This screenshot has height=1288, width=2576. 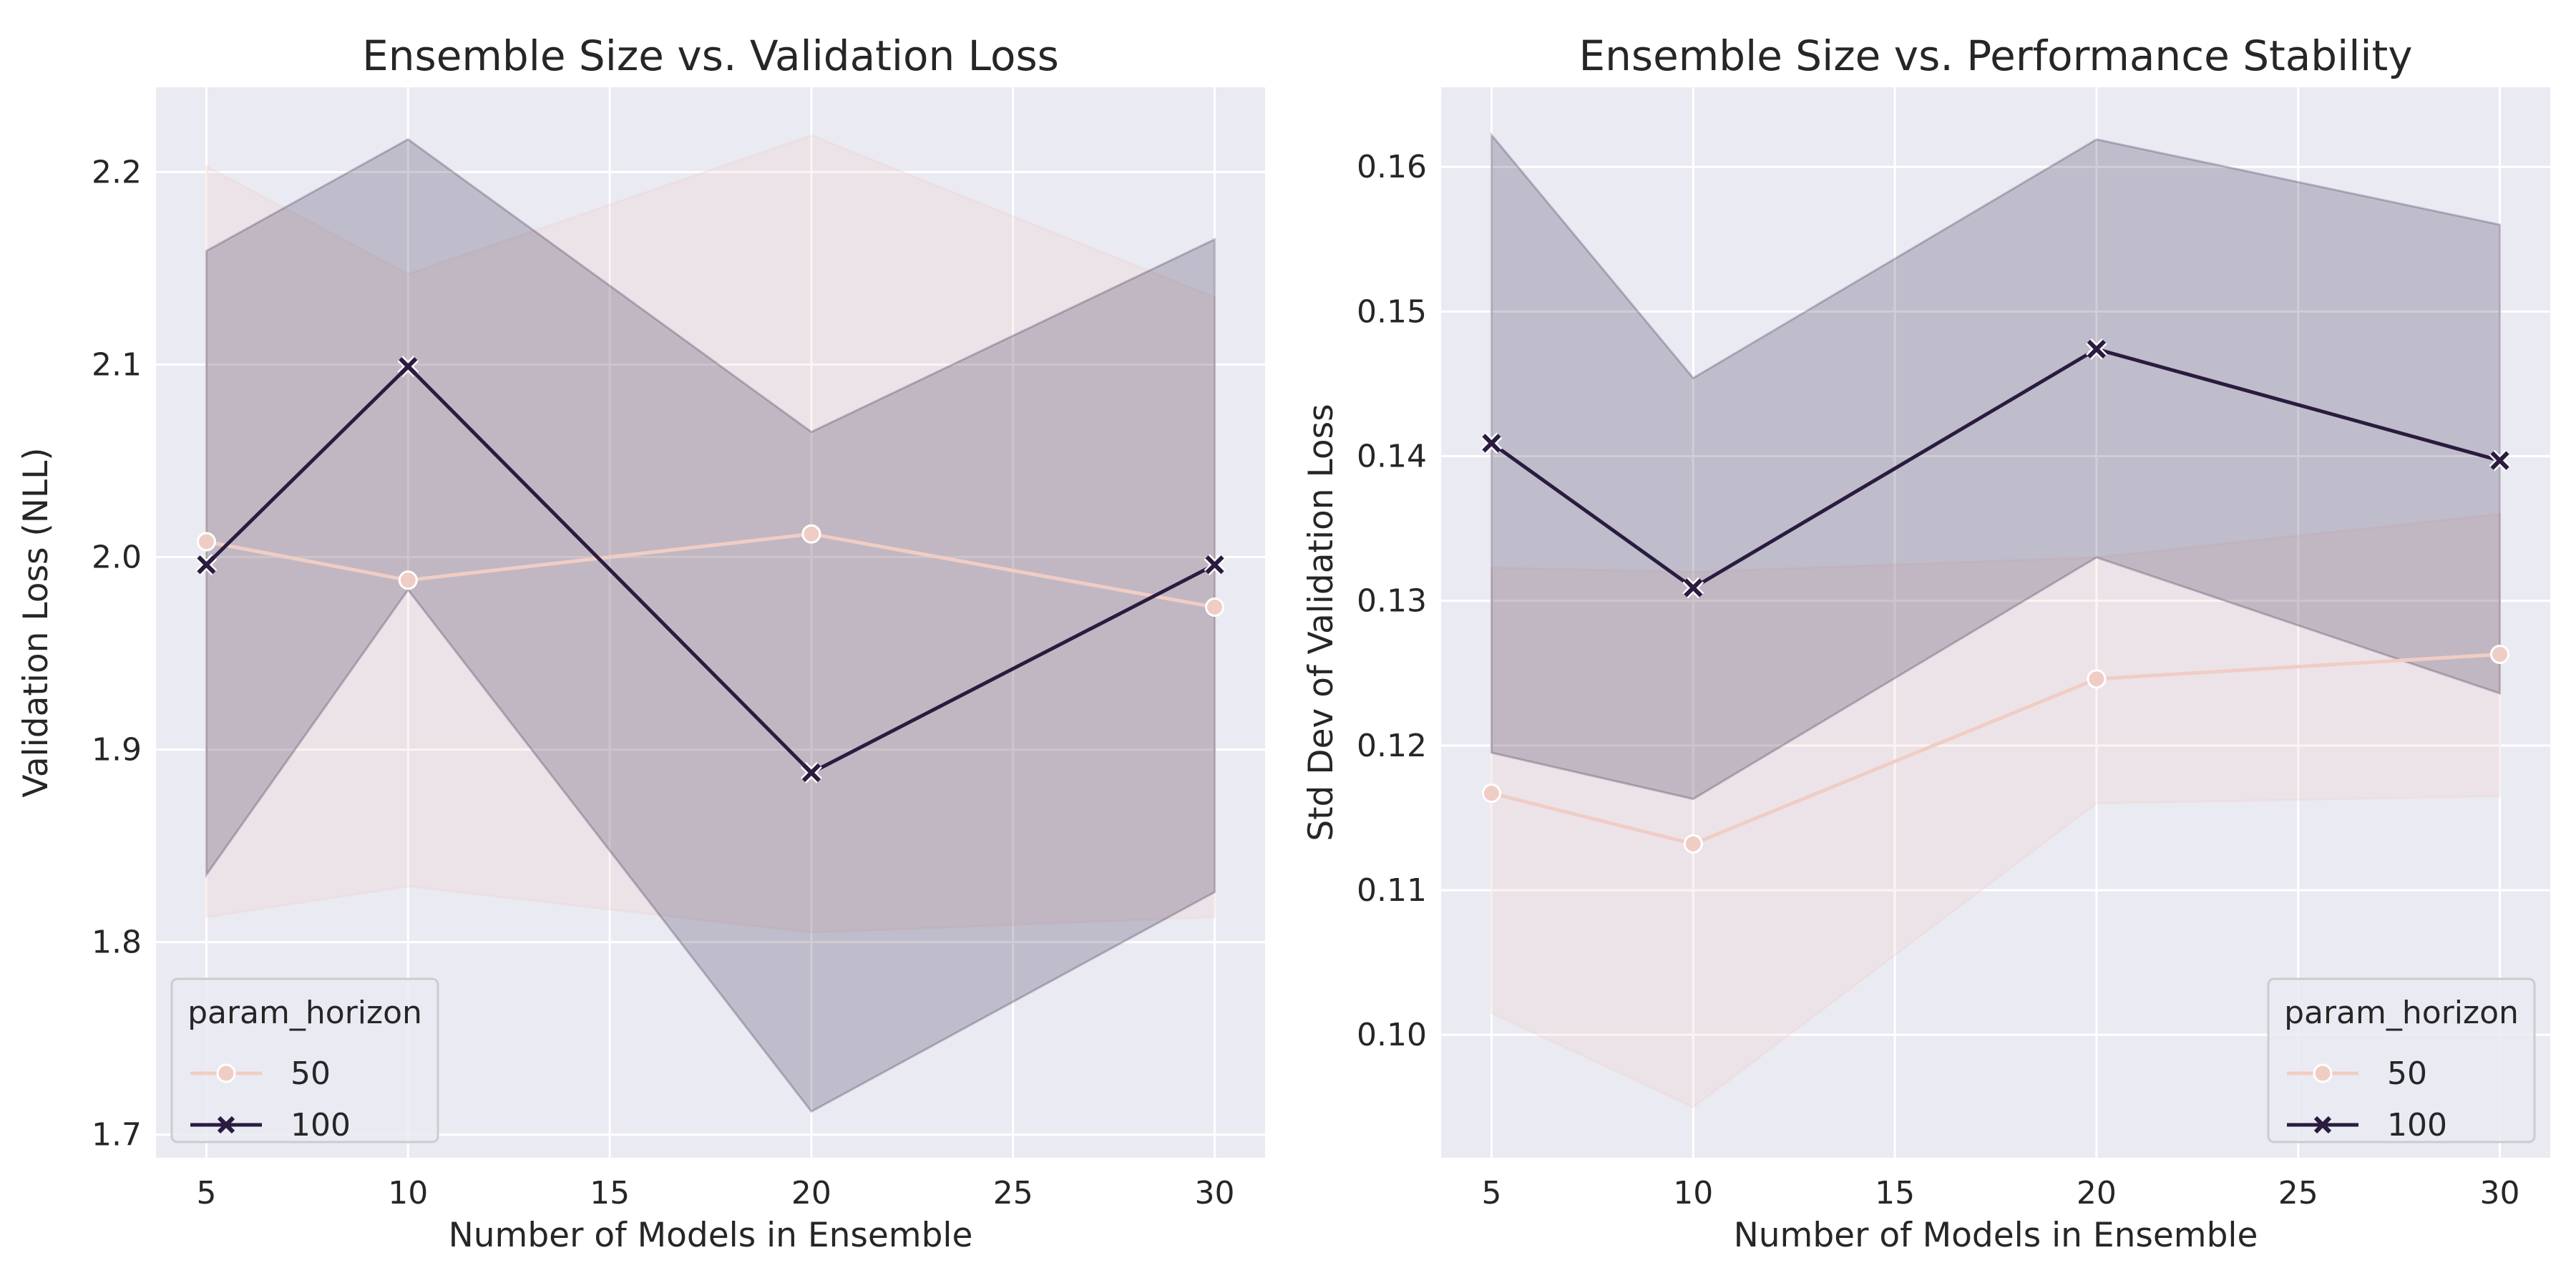 I want to click on y-tick-label: 1.7, so click(x=117, y=1135).